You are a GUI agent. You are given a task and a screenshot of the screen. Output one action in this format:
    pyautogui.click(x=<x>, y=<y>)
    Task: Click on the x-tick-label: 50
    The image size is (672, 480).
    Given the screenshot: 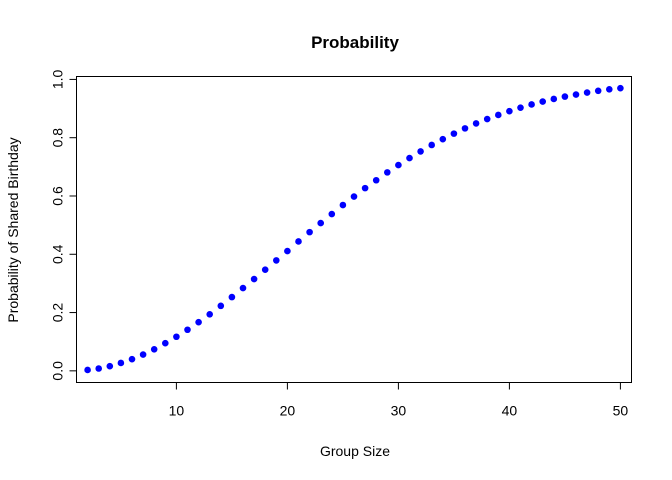 What is the action you would take?
    pyautogui.click(x=621, y=411)
    